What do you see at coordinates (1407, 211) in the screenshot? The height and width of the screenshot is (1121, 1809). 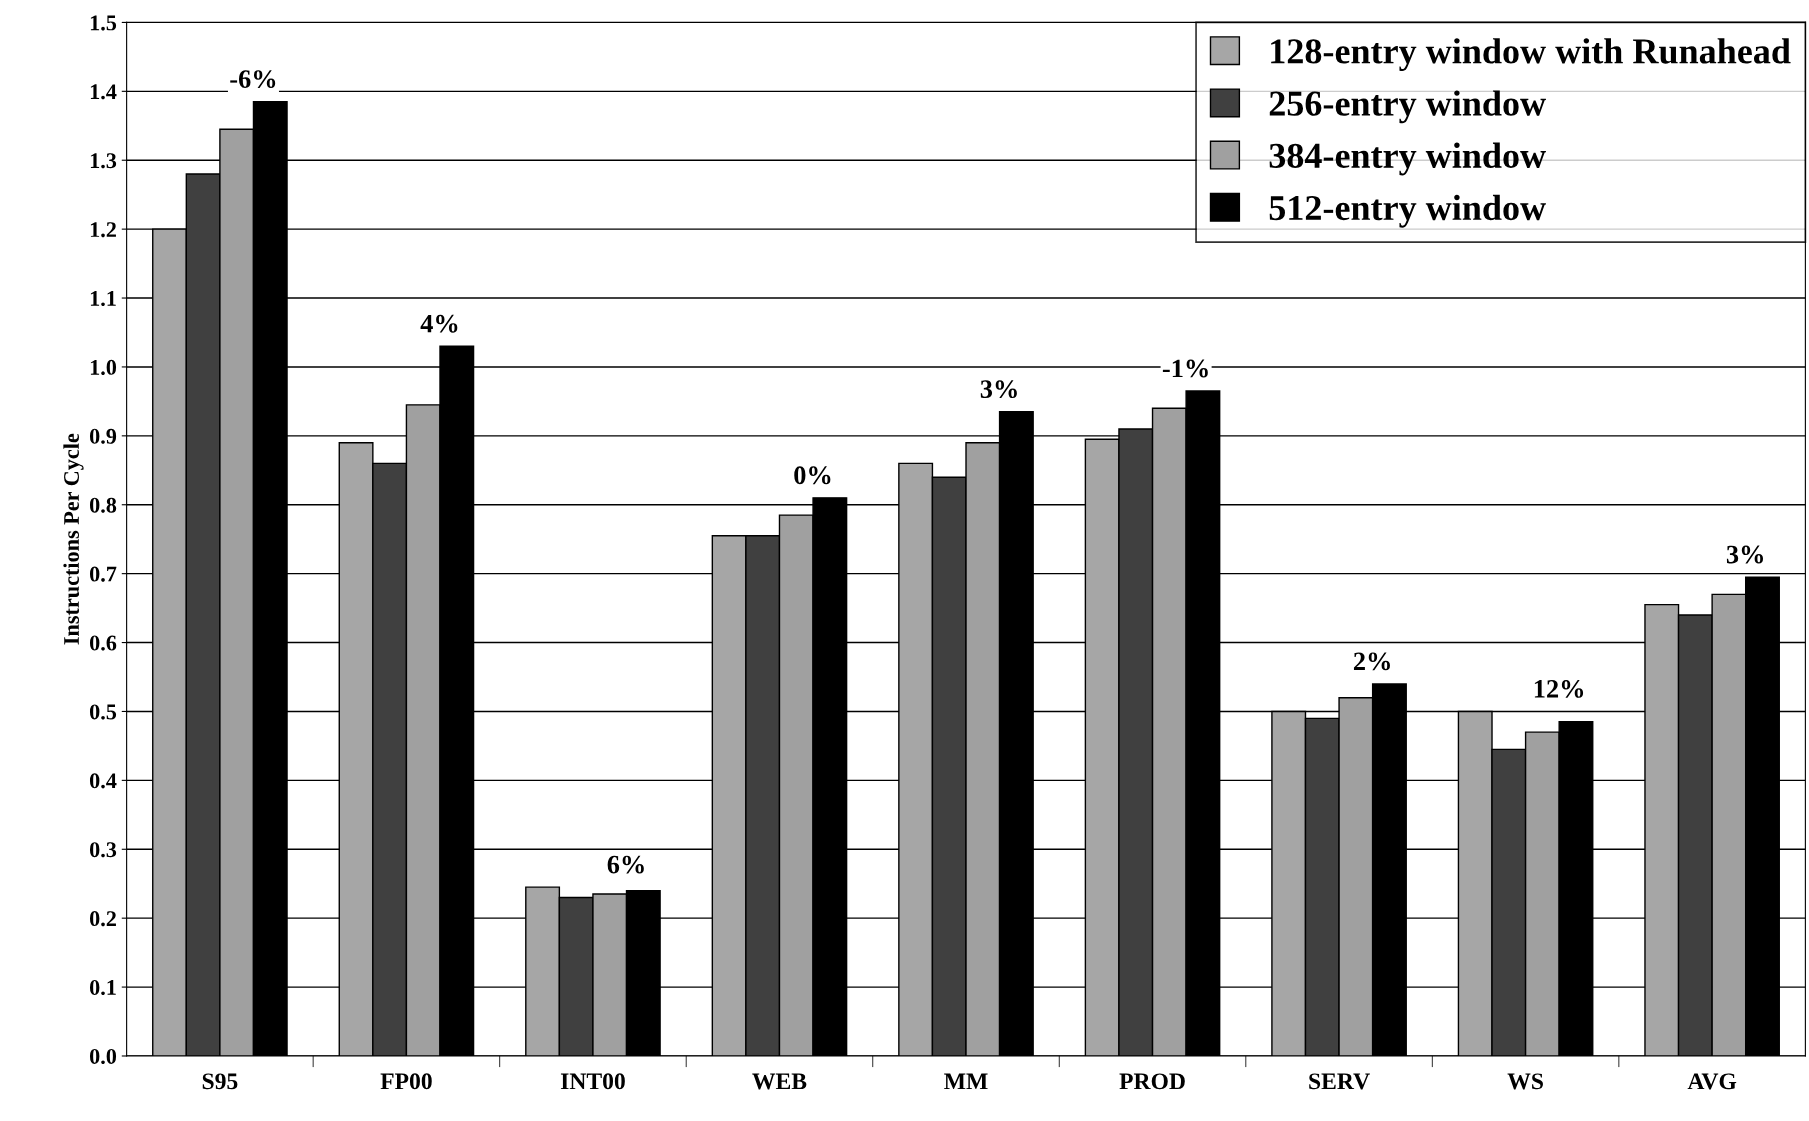 I see `legend-label: 512-entry window` at bounding box center [1407, 211].